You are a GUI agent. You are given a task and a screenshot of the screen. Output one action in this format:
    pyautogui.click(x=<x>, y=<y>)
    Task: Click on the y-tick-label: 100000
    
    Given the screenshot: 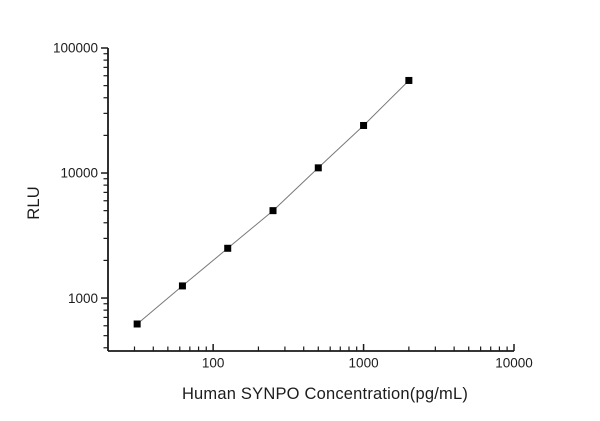 What is the action you would take?
    pyautogui.click(x=75, y=48)
    